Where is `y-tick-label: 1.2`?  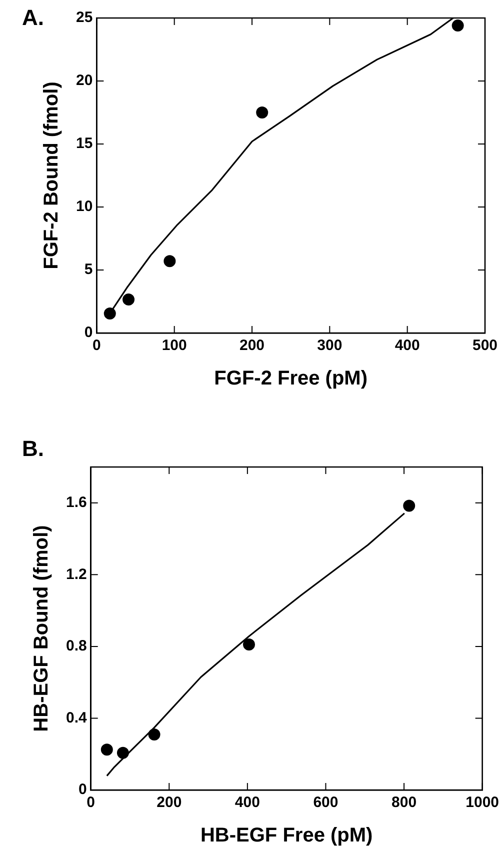 y-tick-label: 1.2 is located at coordinates (76, 574).